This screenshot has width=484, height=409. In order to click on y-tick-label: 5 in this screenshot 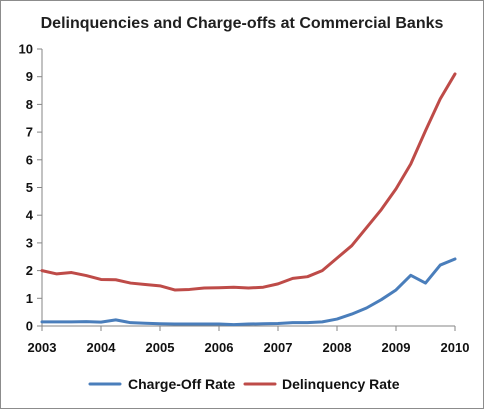, I will do `click(29, 187)`.